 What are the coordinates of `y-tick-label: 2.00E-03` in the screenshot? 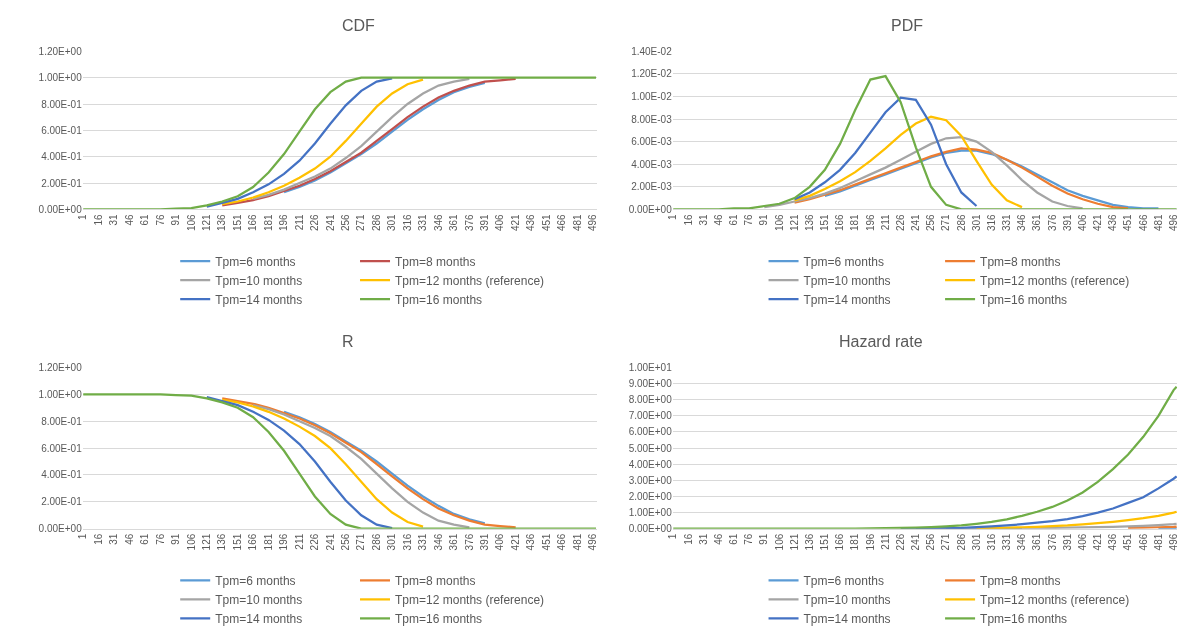 It's located at (652, 187).